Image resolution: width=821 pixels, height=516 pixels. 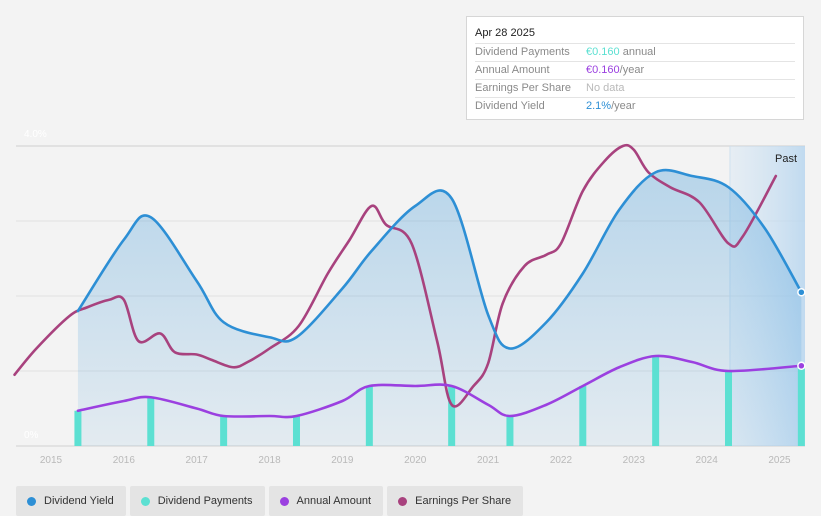 I want to click on tooltip-row-dividend-yield: Dividend Yield 2.1%/year, so click(x=635, y=106).